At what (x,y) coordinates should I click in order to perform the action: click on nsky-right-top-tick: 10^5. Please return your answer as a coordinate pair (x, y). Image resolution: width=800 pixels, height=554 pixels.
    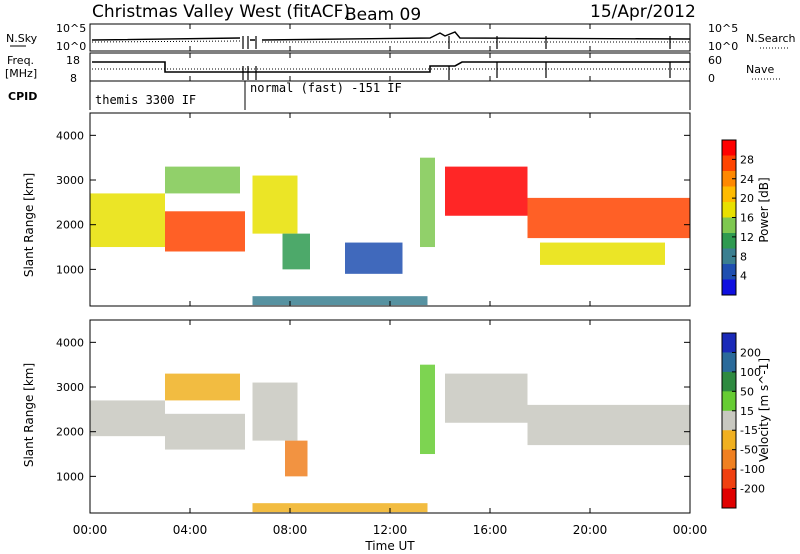
    Looking at the image, I should click on (723, 28).